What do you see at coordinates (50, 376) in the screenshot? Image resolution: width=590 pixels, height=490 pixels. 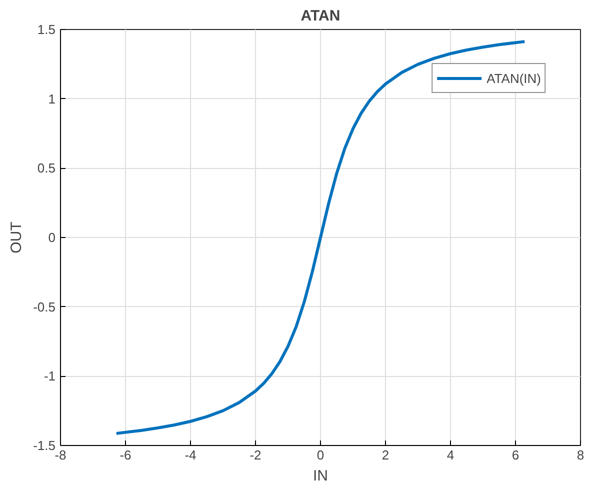 I see `y-tick-label: -1` at bounding box center [50, 376].